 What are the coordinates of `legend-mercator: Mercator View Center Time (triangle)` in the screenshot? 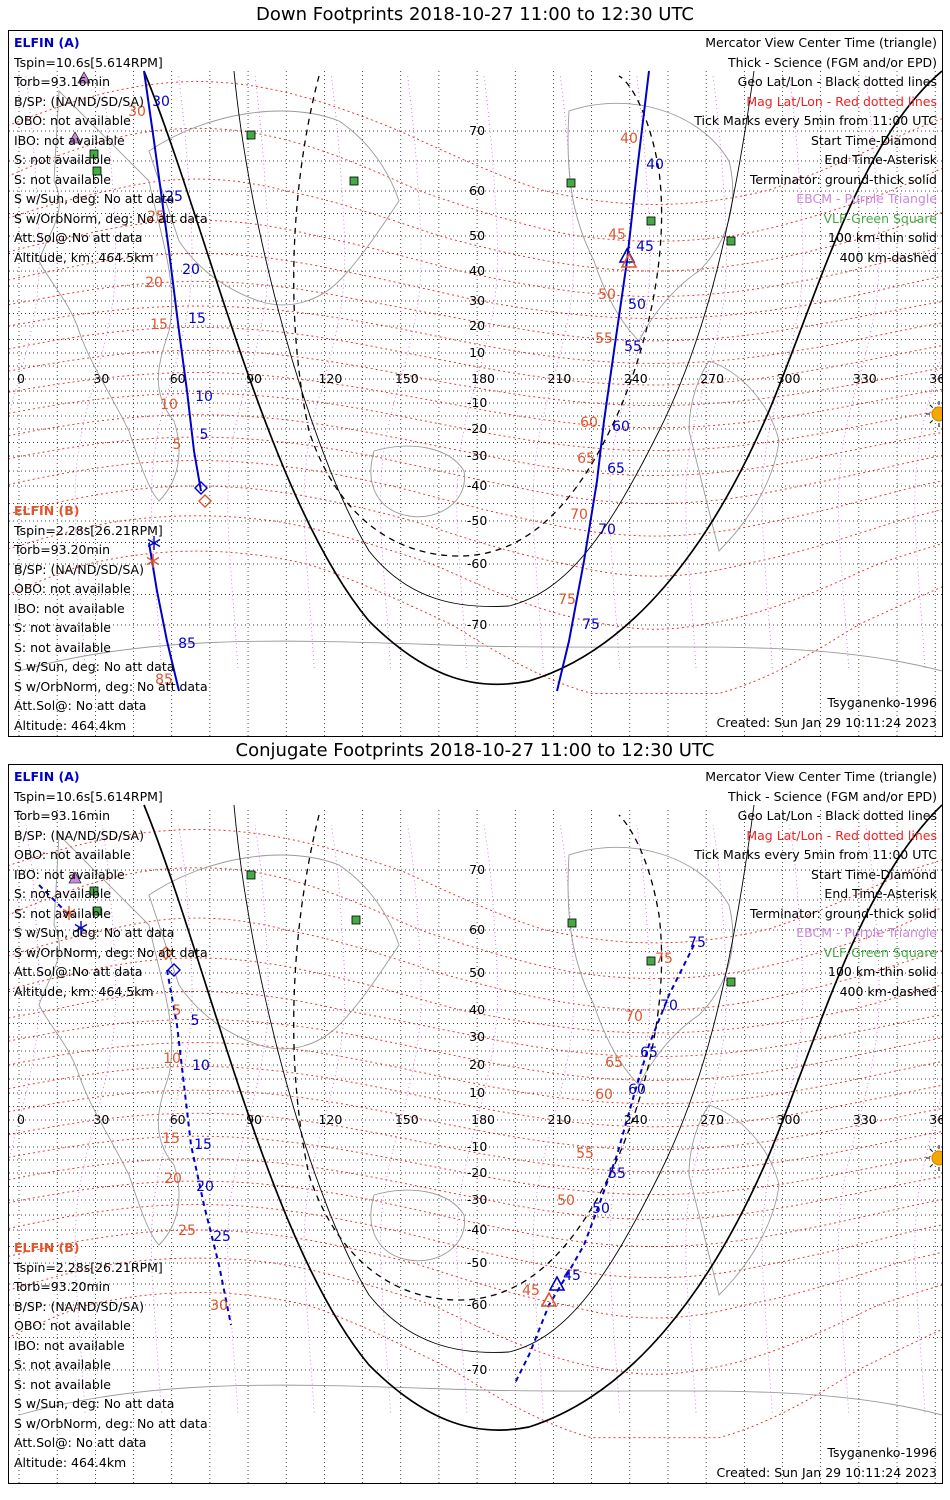 It's located at (821, 42).